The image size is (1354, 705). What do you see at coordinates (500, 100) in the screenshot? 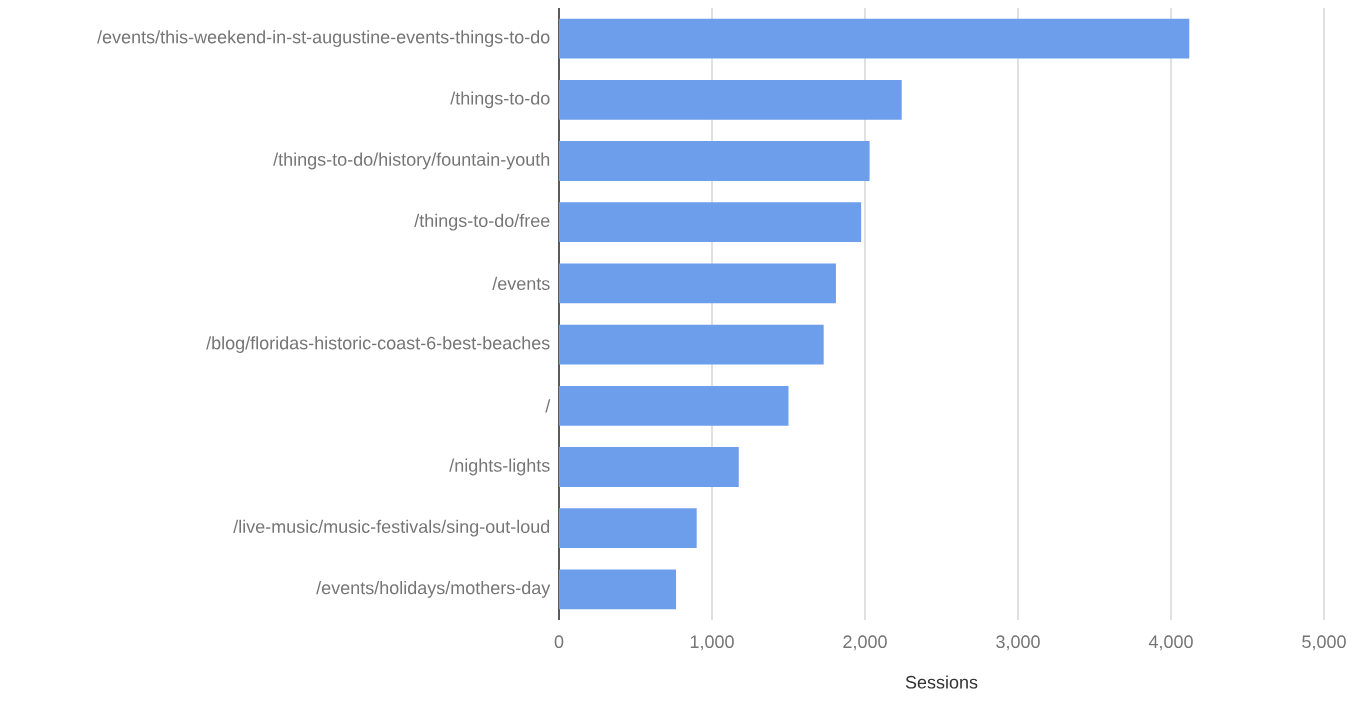
I see `y-tick-label: /things-to-do` at bounding box center [500, 100].